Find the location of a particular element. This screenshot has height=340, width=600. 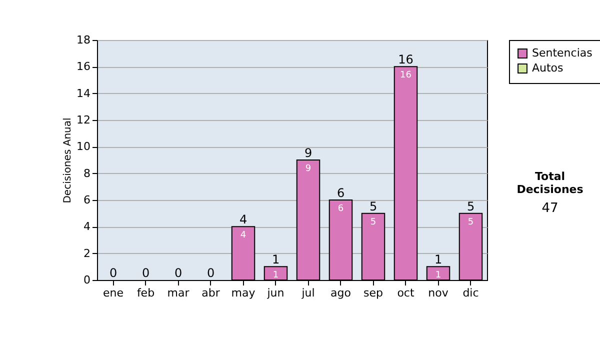

y-tick-label: 14 is located at coordinates (83, 93).